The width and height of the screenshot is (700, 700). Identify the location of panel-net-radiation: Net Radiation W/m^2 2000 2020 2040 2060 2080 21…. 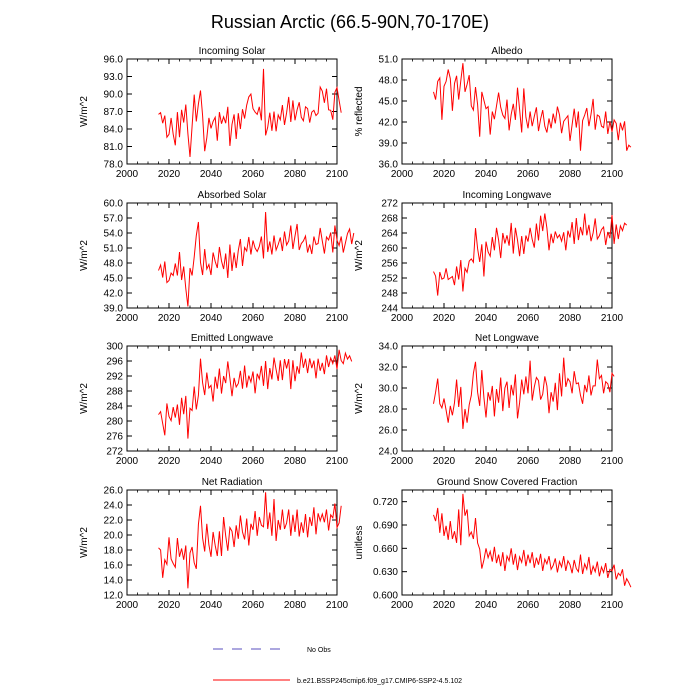
(214, 544).